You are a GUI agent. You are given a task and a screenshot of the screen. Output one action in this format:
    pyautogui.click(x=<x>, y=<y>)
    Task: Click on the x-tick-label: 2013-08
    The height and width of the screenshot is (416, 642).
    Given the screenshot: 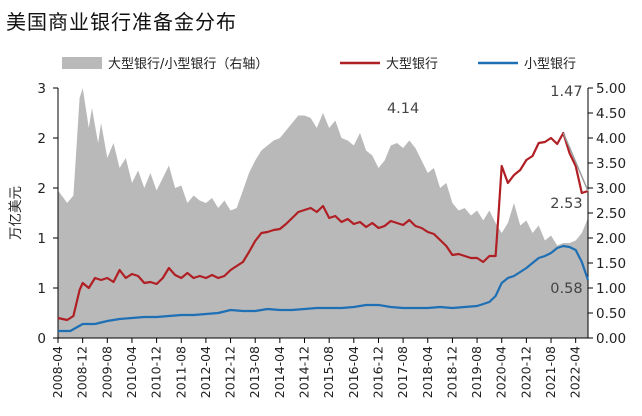 What is the action you would take?
    pyautogui.click(x=254, y=372)
    